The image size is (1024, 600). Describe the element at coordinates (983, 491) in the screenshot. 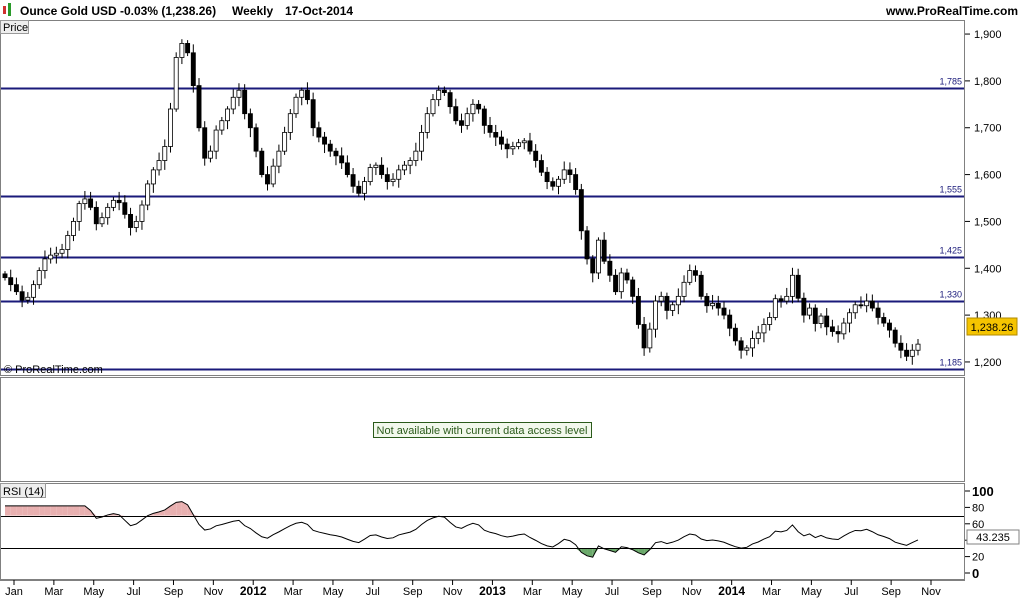

I see `rsi-tick-label: 100` at that location.